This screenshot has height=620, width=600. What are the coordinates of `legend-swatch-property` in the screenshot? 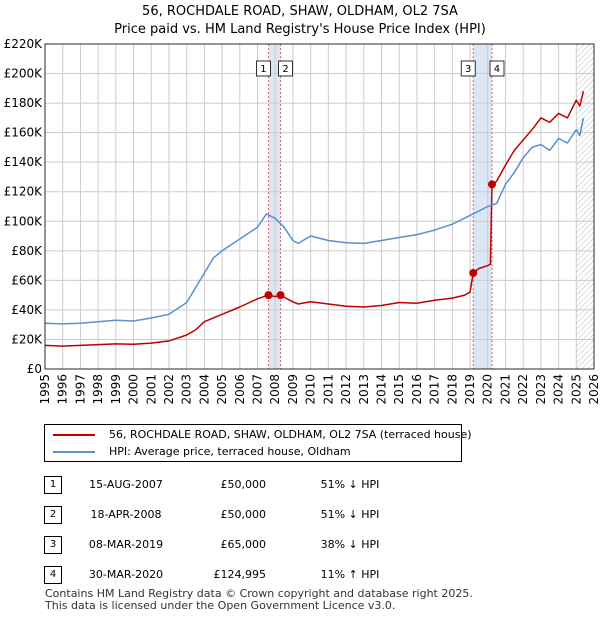 It's located at (74, 435).